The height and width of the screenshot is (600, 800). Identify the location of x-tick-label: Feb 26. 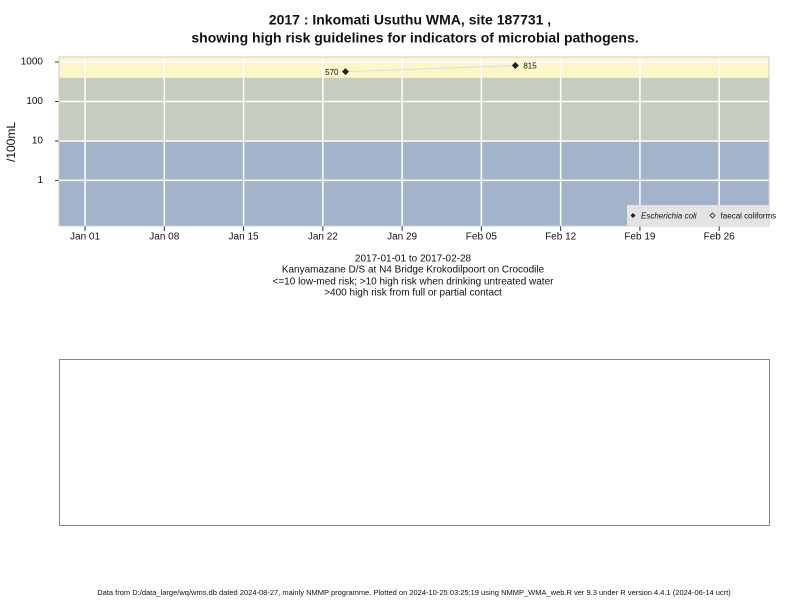
(720, 237).